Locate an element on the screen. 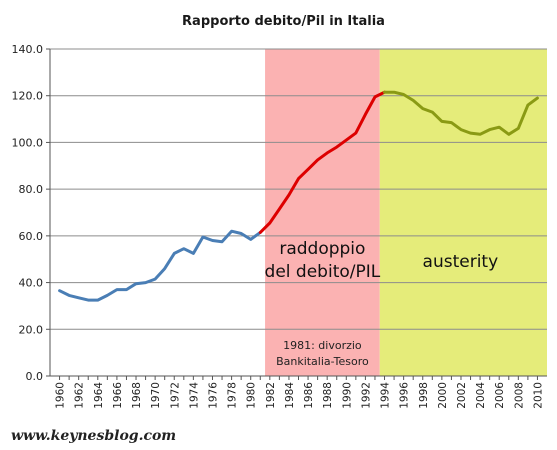 This screenshot has width=557, height=450. y-tick-label: 140.0 is located at coordinates (28, 49).